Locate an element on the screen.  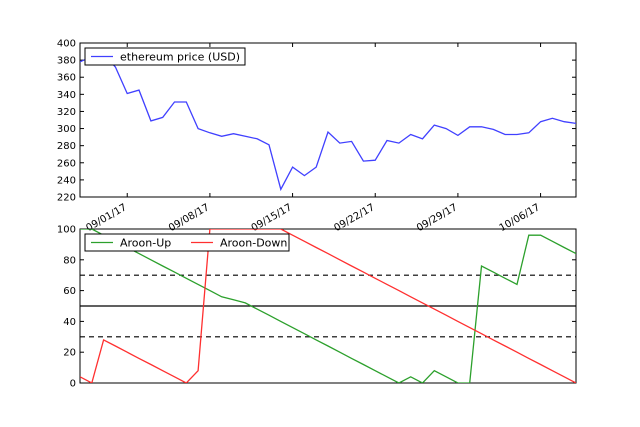
y-tick-label: 360 is located at coordinates (66, 78).